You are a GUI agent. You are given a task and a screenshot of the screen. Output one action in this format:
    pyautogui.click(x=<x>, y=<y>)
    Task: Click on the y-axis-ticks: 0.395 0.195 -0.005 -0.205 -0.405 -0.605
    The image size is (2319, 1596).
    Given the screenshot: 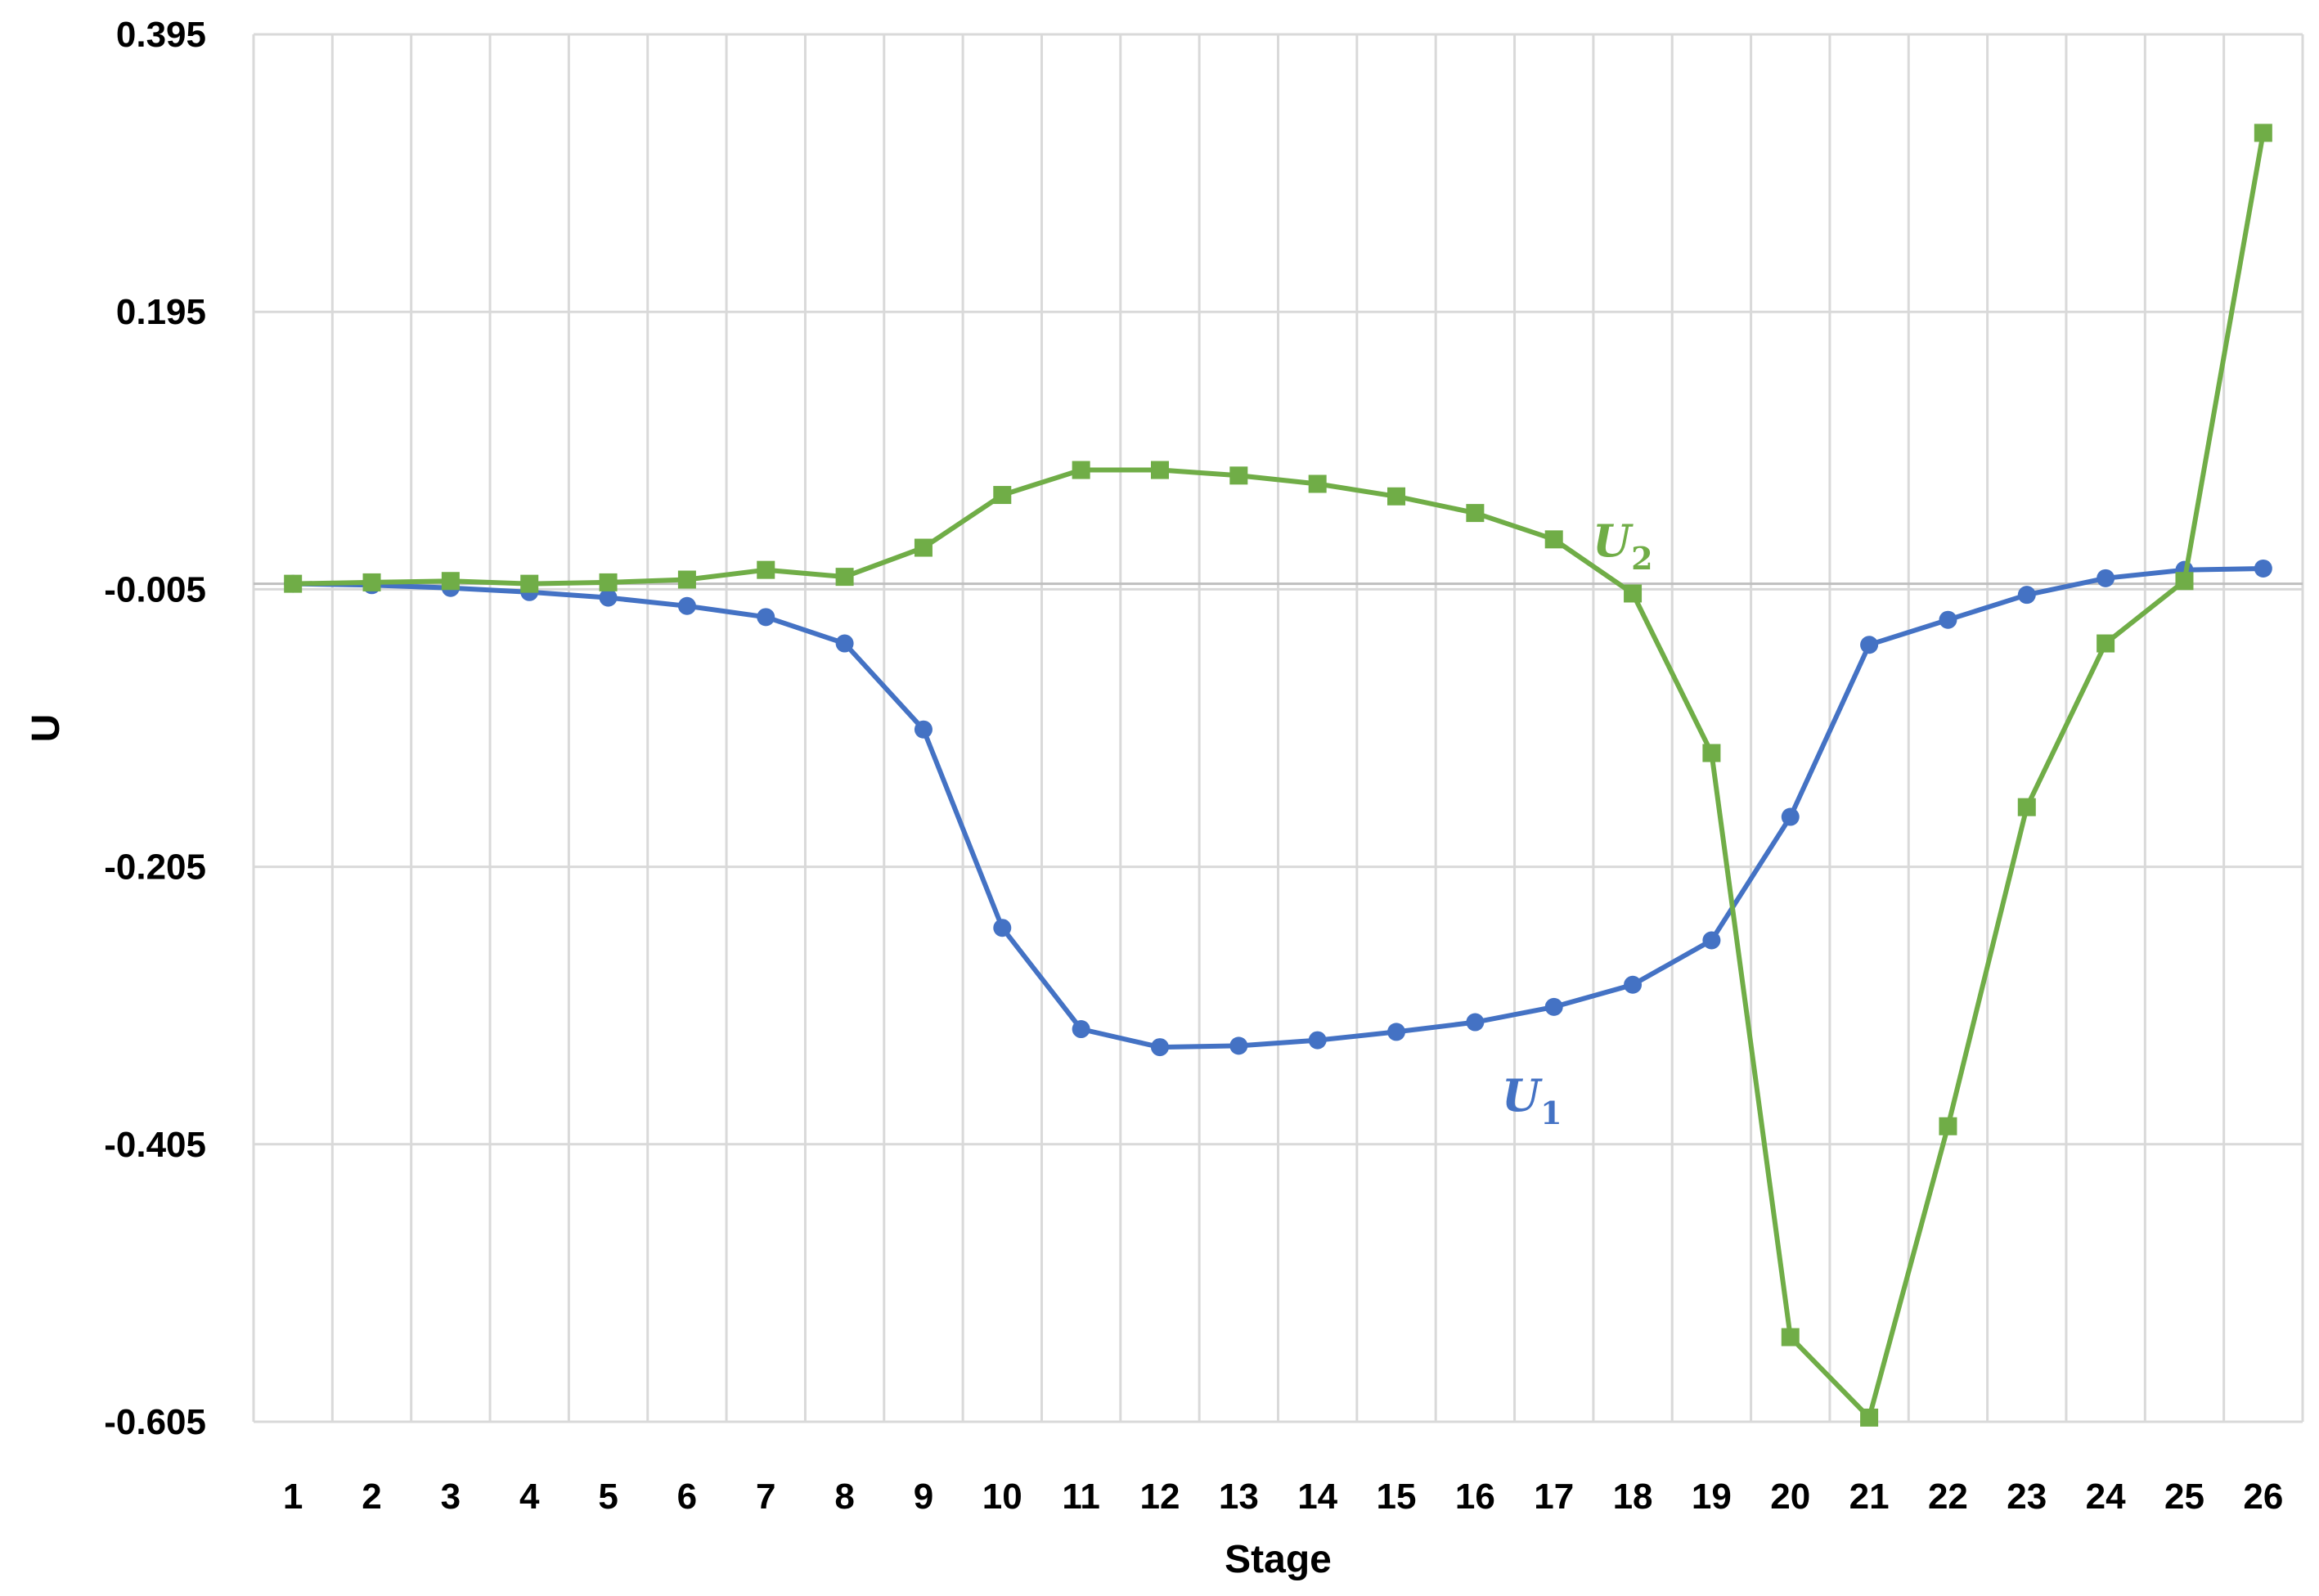 What is the action you would take?
    pyautogui.click(x=155, y=728)
    